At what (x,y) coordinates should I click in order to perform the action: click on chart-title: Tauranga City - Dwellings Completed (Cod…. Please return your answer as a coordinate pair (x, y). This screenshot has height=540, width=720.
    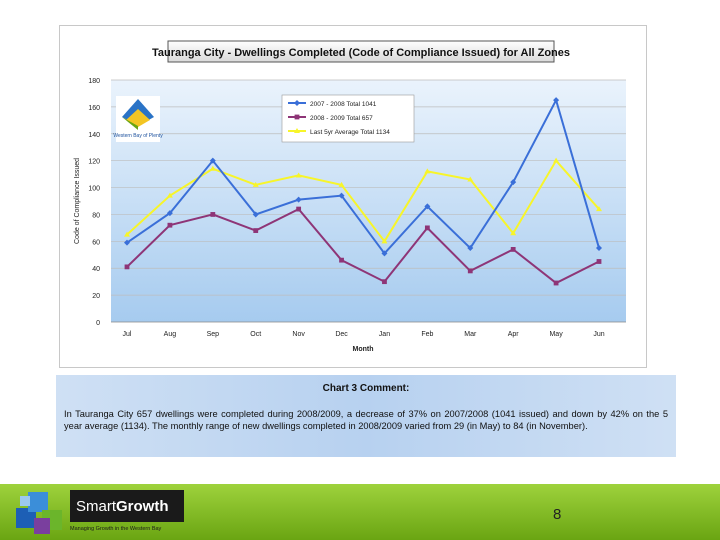
    Looking at the image, I should click on (361, 53).